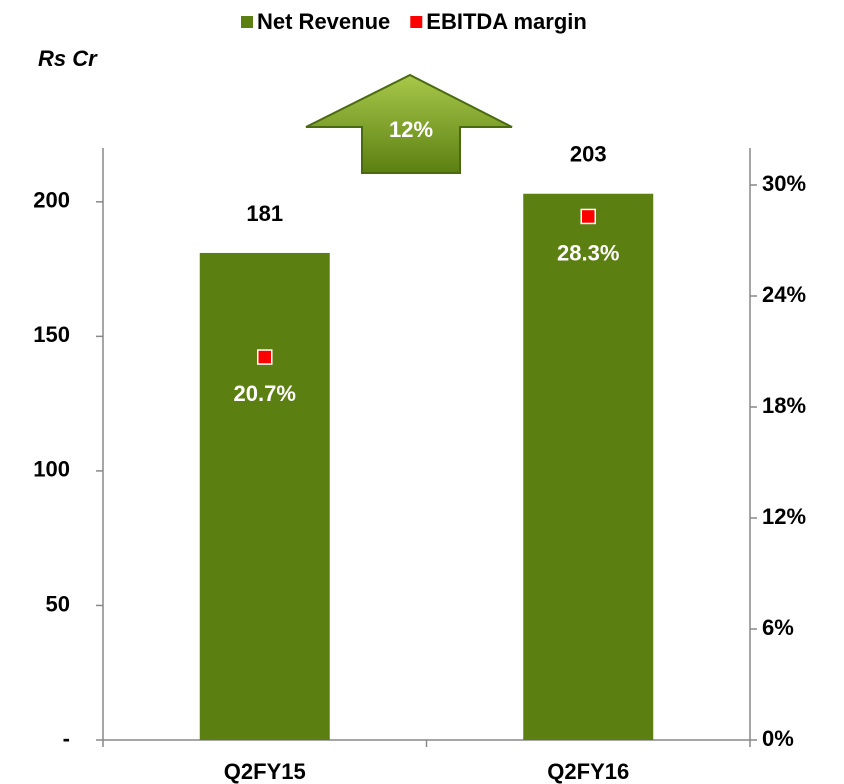  What do you see at coordinates (784, 405) in the screenshot?
I see `y2-tick-label: 18%` at bounding box center [784, 405].